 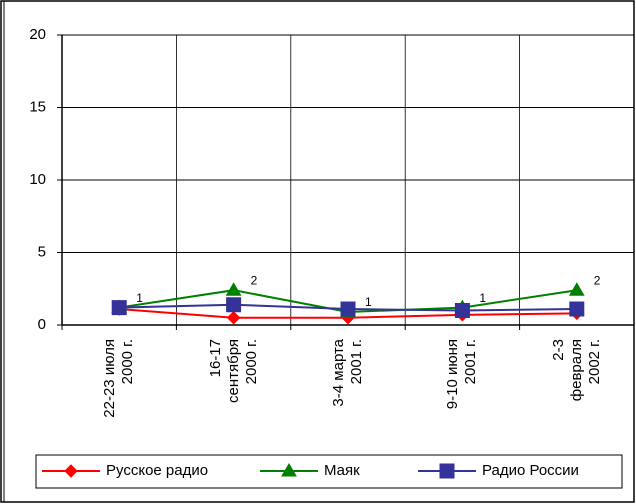 I want to click on y-tick-label: 15, so click(x=37, y=106).